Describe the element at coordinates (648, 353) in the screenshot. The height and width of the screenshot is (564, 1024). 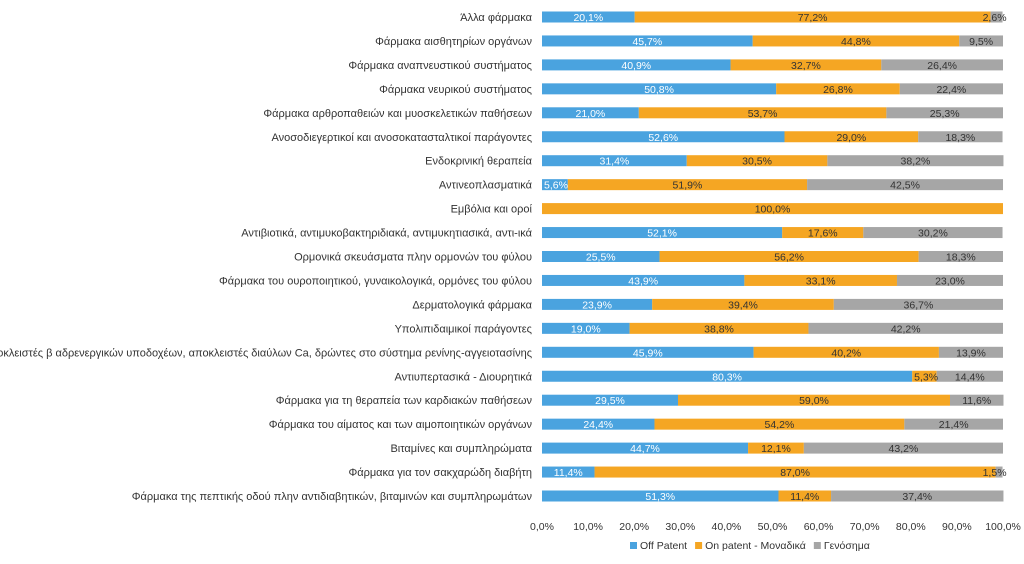
I see `data-label: 45,9%` at that location.